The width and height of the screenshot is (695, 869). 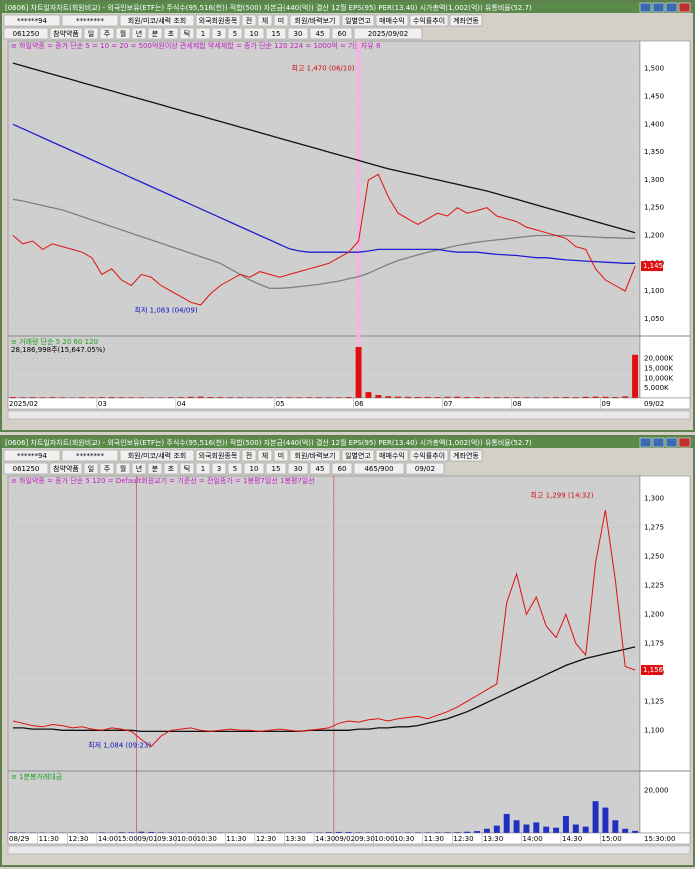 What do you see at coordinates (235, 34) in the screenshot?
I see `toolbar-label: 5` at bounding box center [235, 34].